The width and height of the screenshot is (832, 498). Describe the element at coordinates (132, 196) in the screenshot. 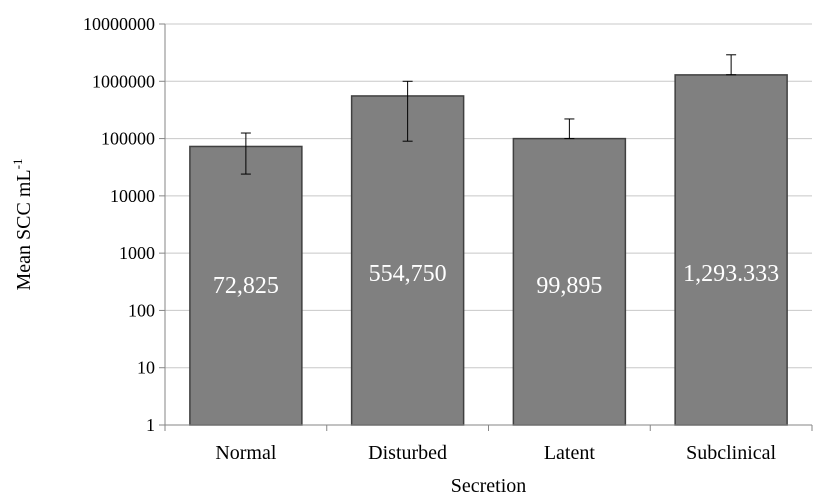

I see `y-tick-label: 10000` at that location.